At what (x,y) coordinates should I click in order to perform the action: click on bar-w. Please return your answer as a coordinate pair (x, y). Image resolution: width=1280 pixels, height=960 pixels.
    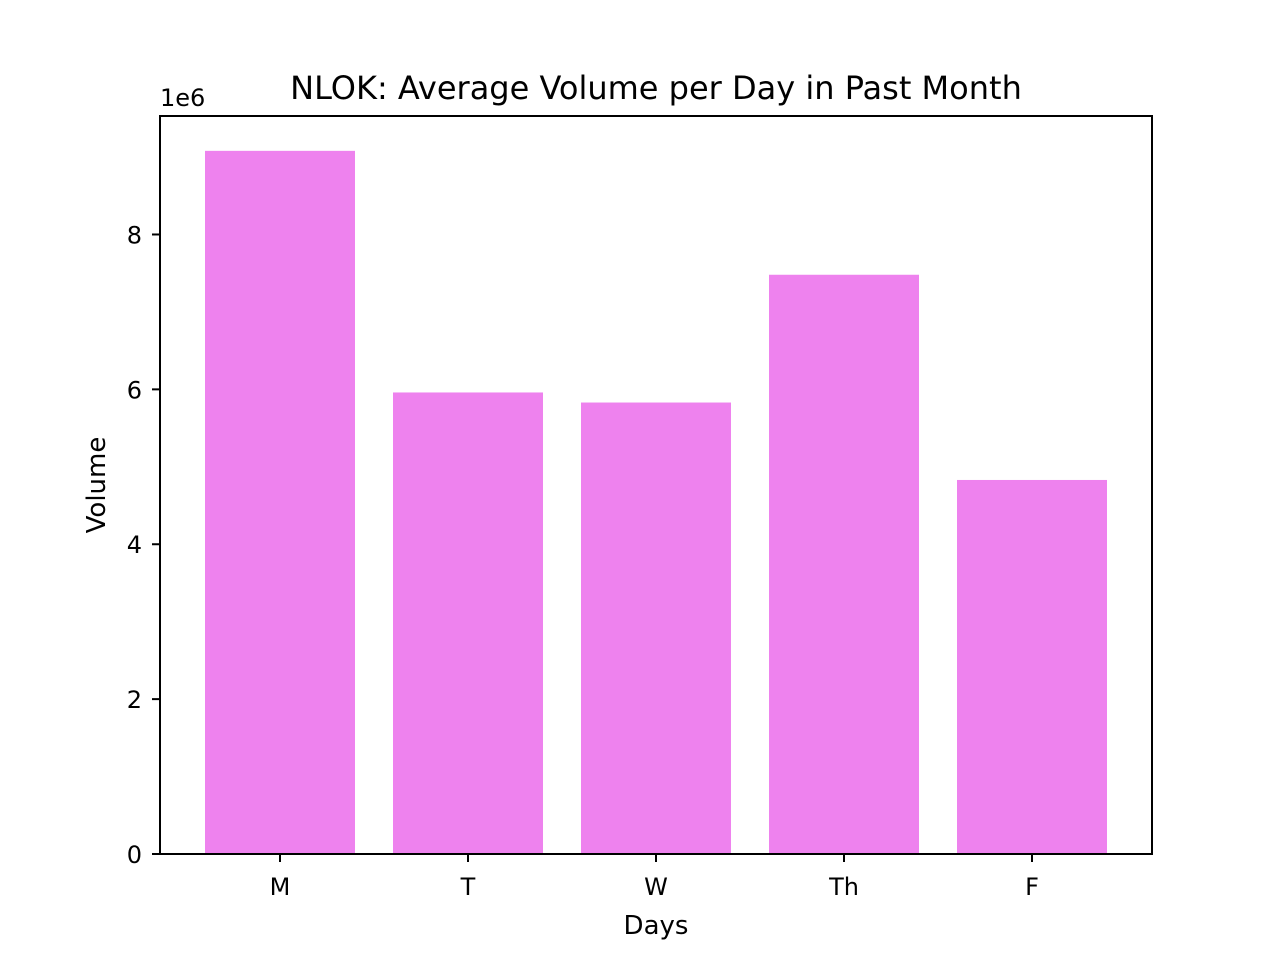
    Looking at the image, I should click on (656, 628).